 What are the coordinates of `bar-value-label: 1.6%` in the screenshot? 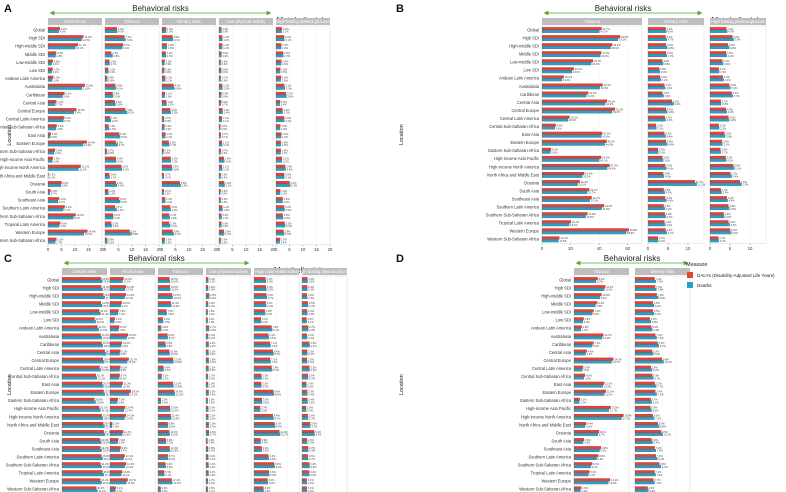 It's located at (212, 314).